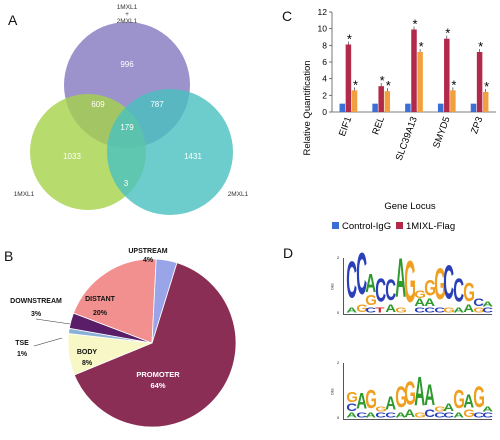 This screenshot has height=440, width=500. I want to click on bar-xtick-label: REL, so click(378, 125).